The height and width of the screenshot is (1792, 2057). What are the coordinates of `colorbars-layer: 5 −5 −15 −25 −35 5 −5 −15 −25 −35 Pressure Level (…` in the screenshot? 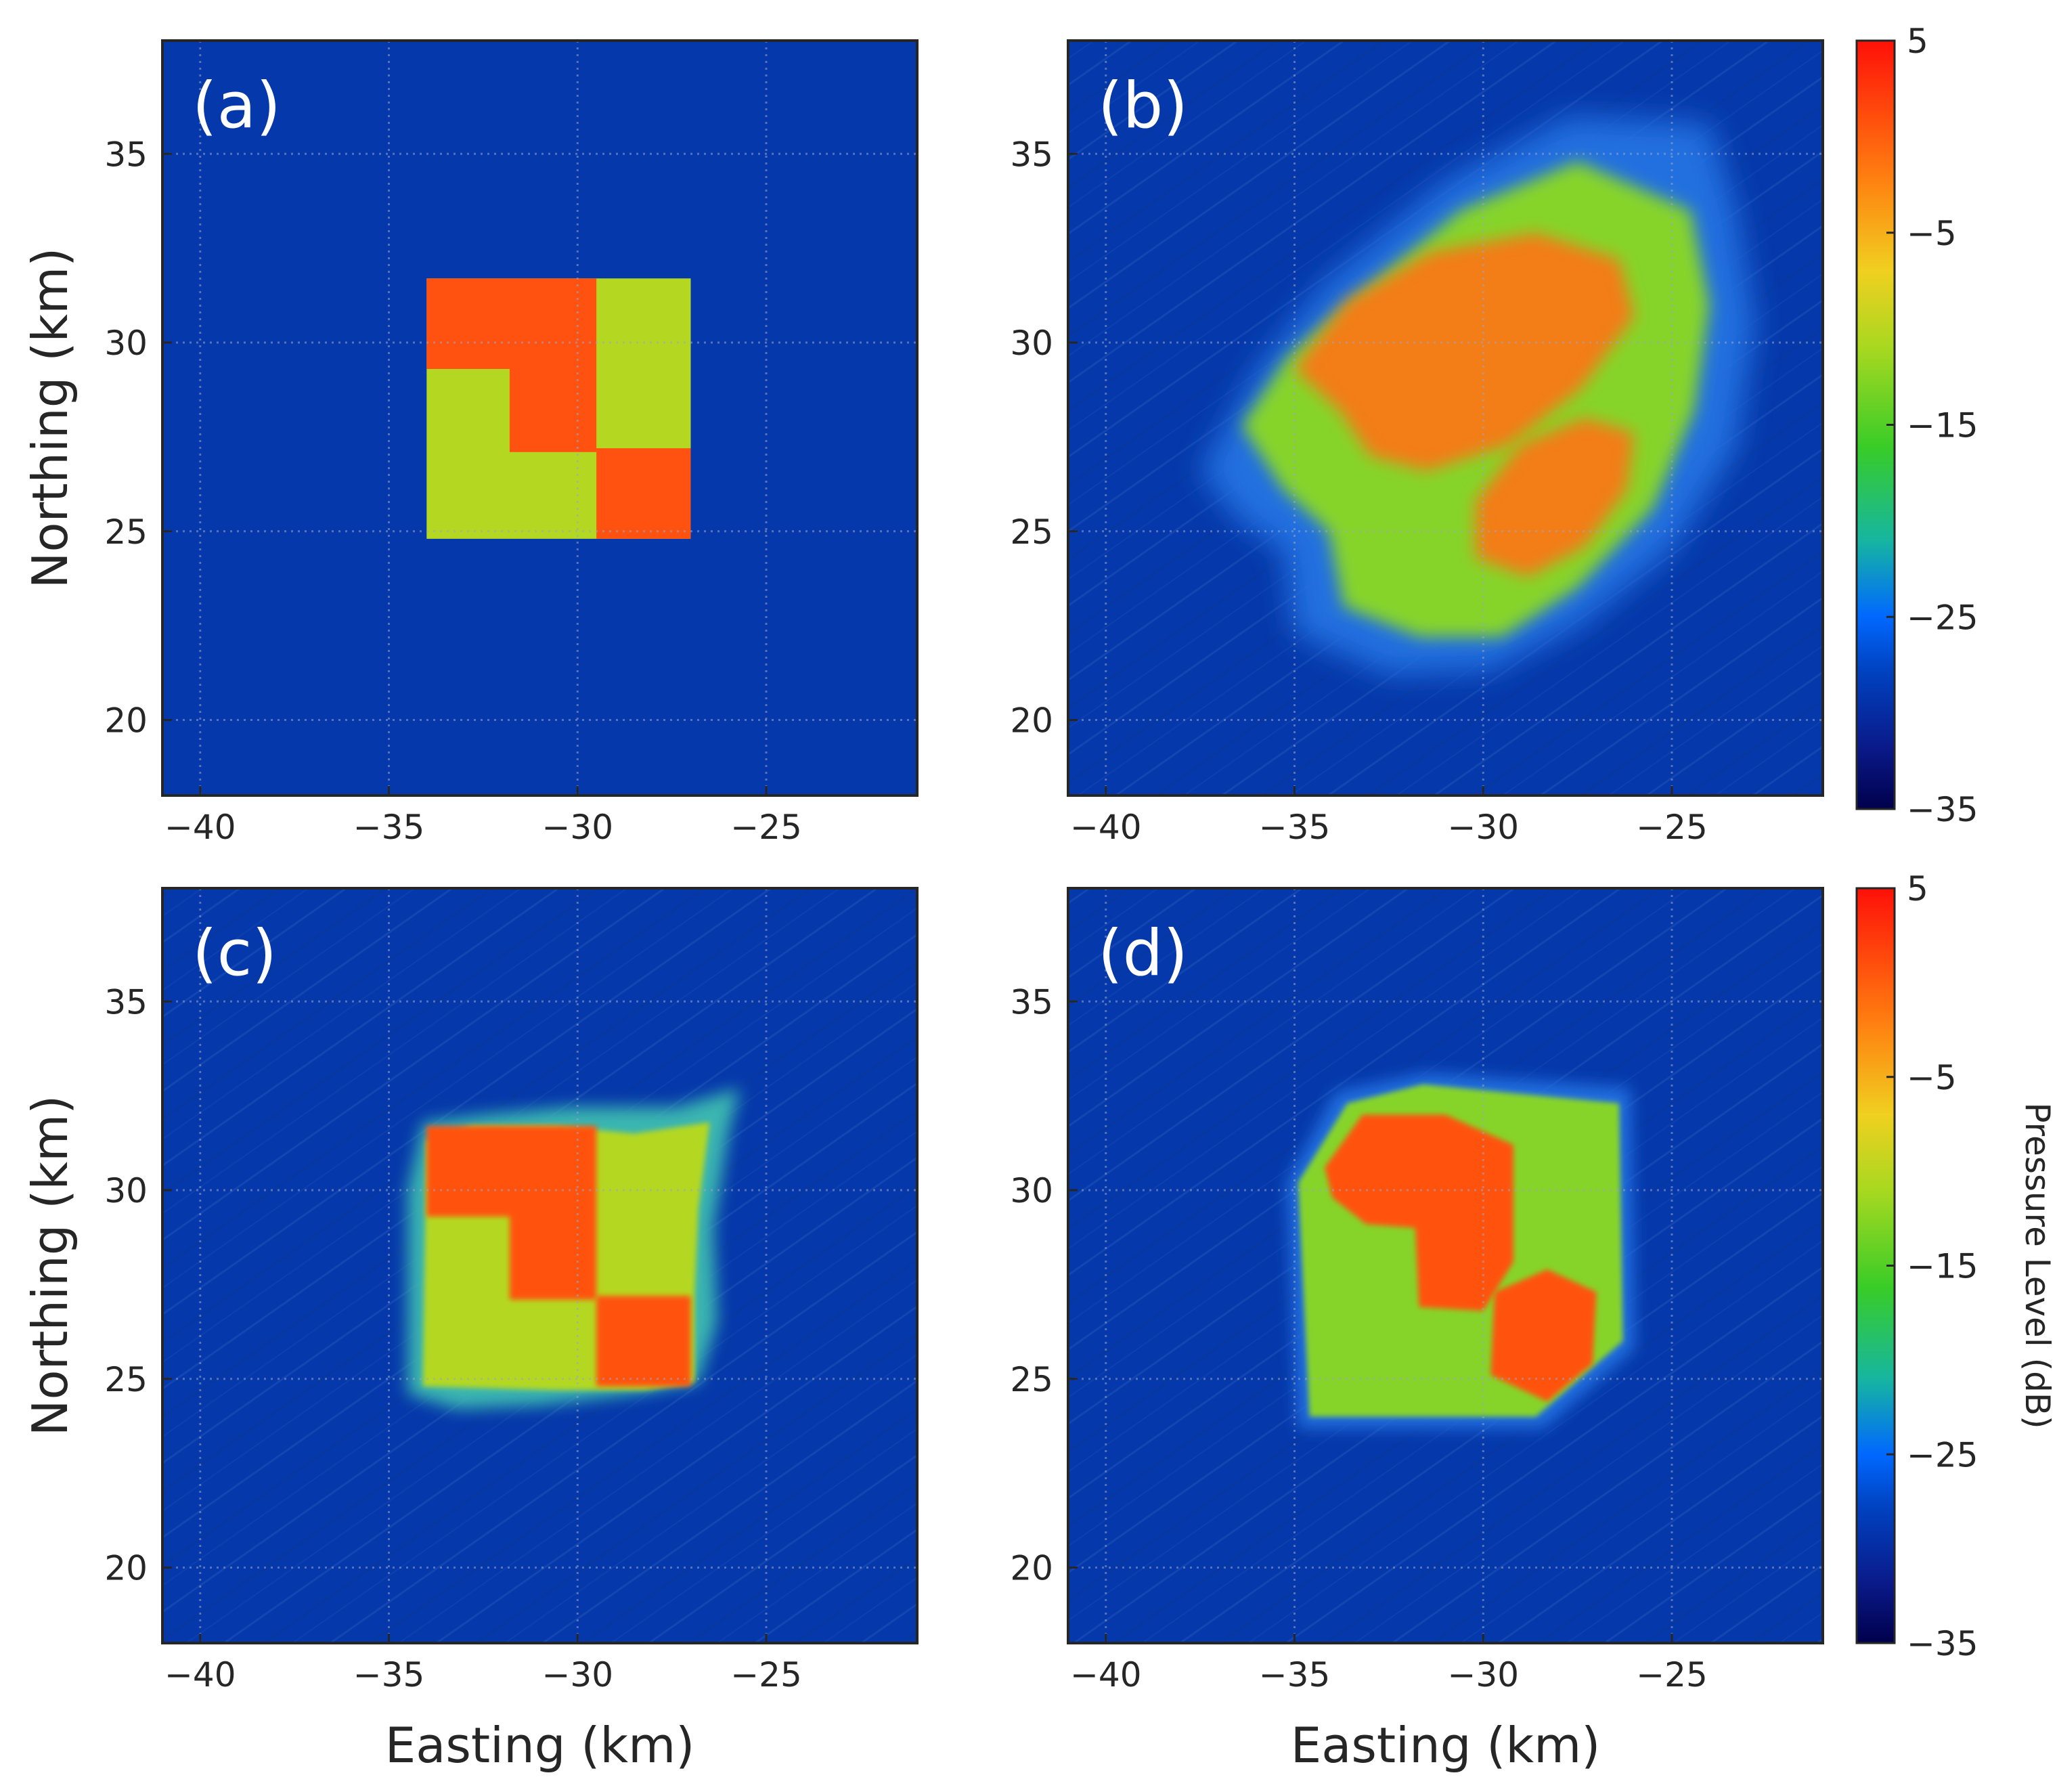 It's located at (1956, 842).